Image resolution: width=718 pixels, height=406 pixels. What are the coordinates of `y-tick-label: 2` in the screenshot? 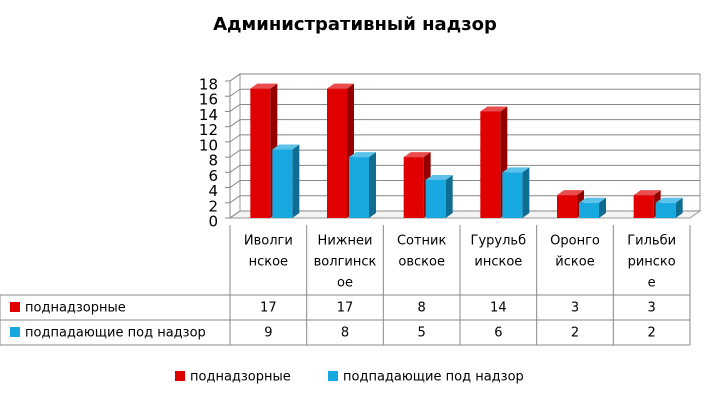 It's located at (213, 206).